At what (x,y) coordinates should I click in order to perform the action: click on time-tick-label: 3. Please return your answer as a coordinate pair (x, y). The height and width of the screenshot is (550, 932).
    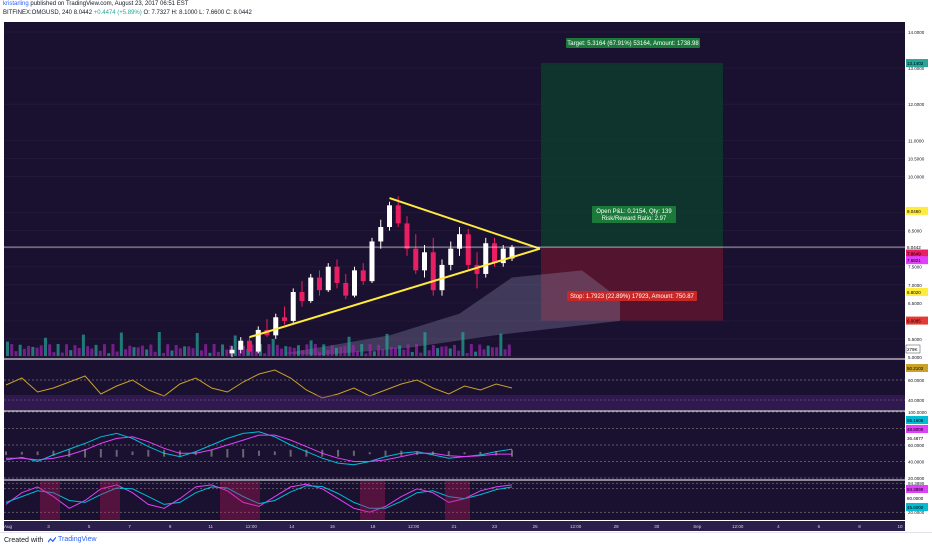
    Looking at the image, I should click on (48, 526).